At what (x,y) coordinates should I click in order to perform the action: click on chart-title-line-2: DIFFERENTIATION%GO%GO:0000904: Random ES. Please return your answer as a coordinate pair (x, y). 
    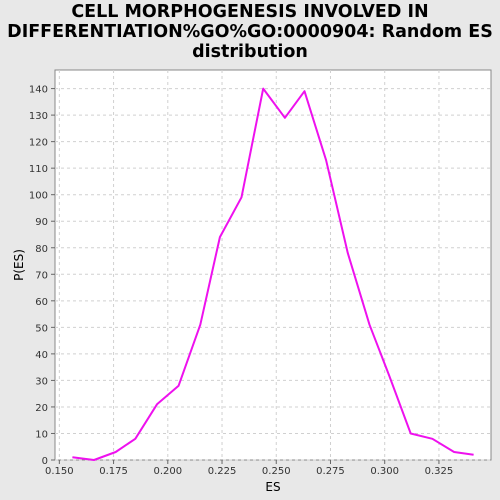
    Looking at the image, I should click on (250, 32).